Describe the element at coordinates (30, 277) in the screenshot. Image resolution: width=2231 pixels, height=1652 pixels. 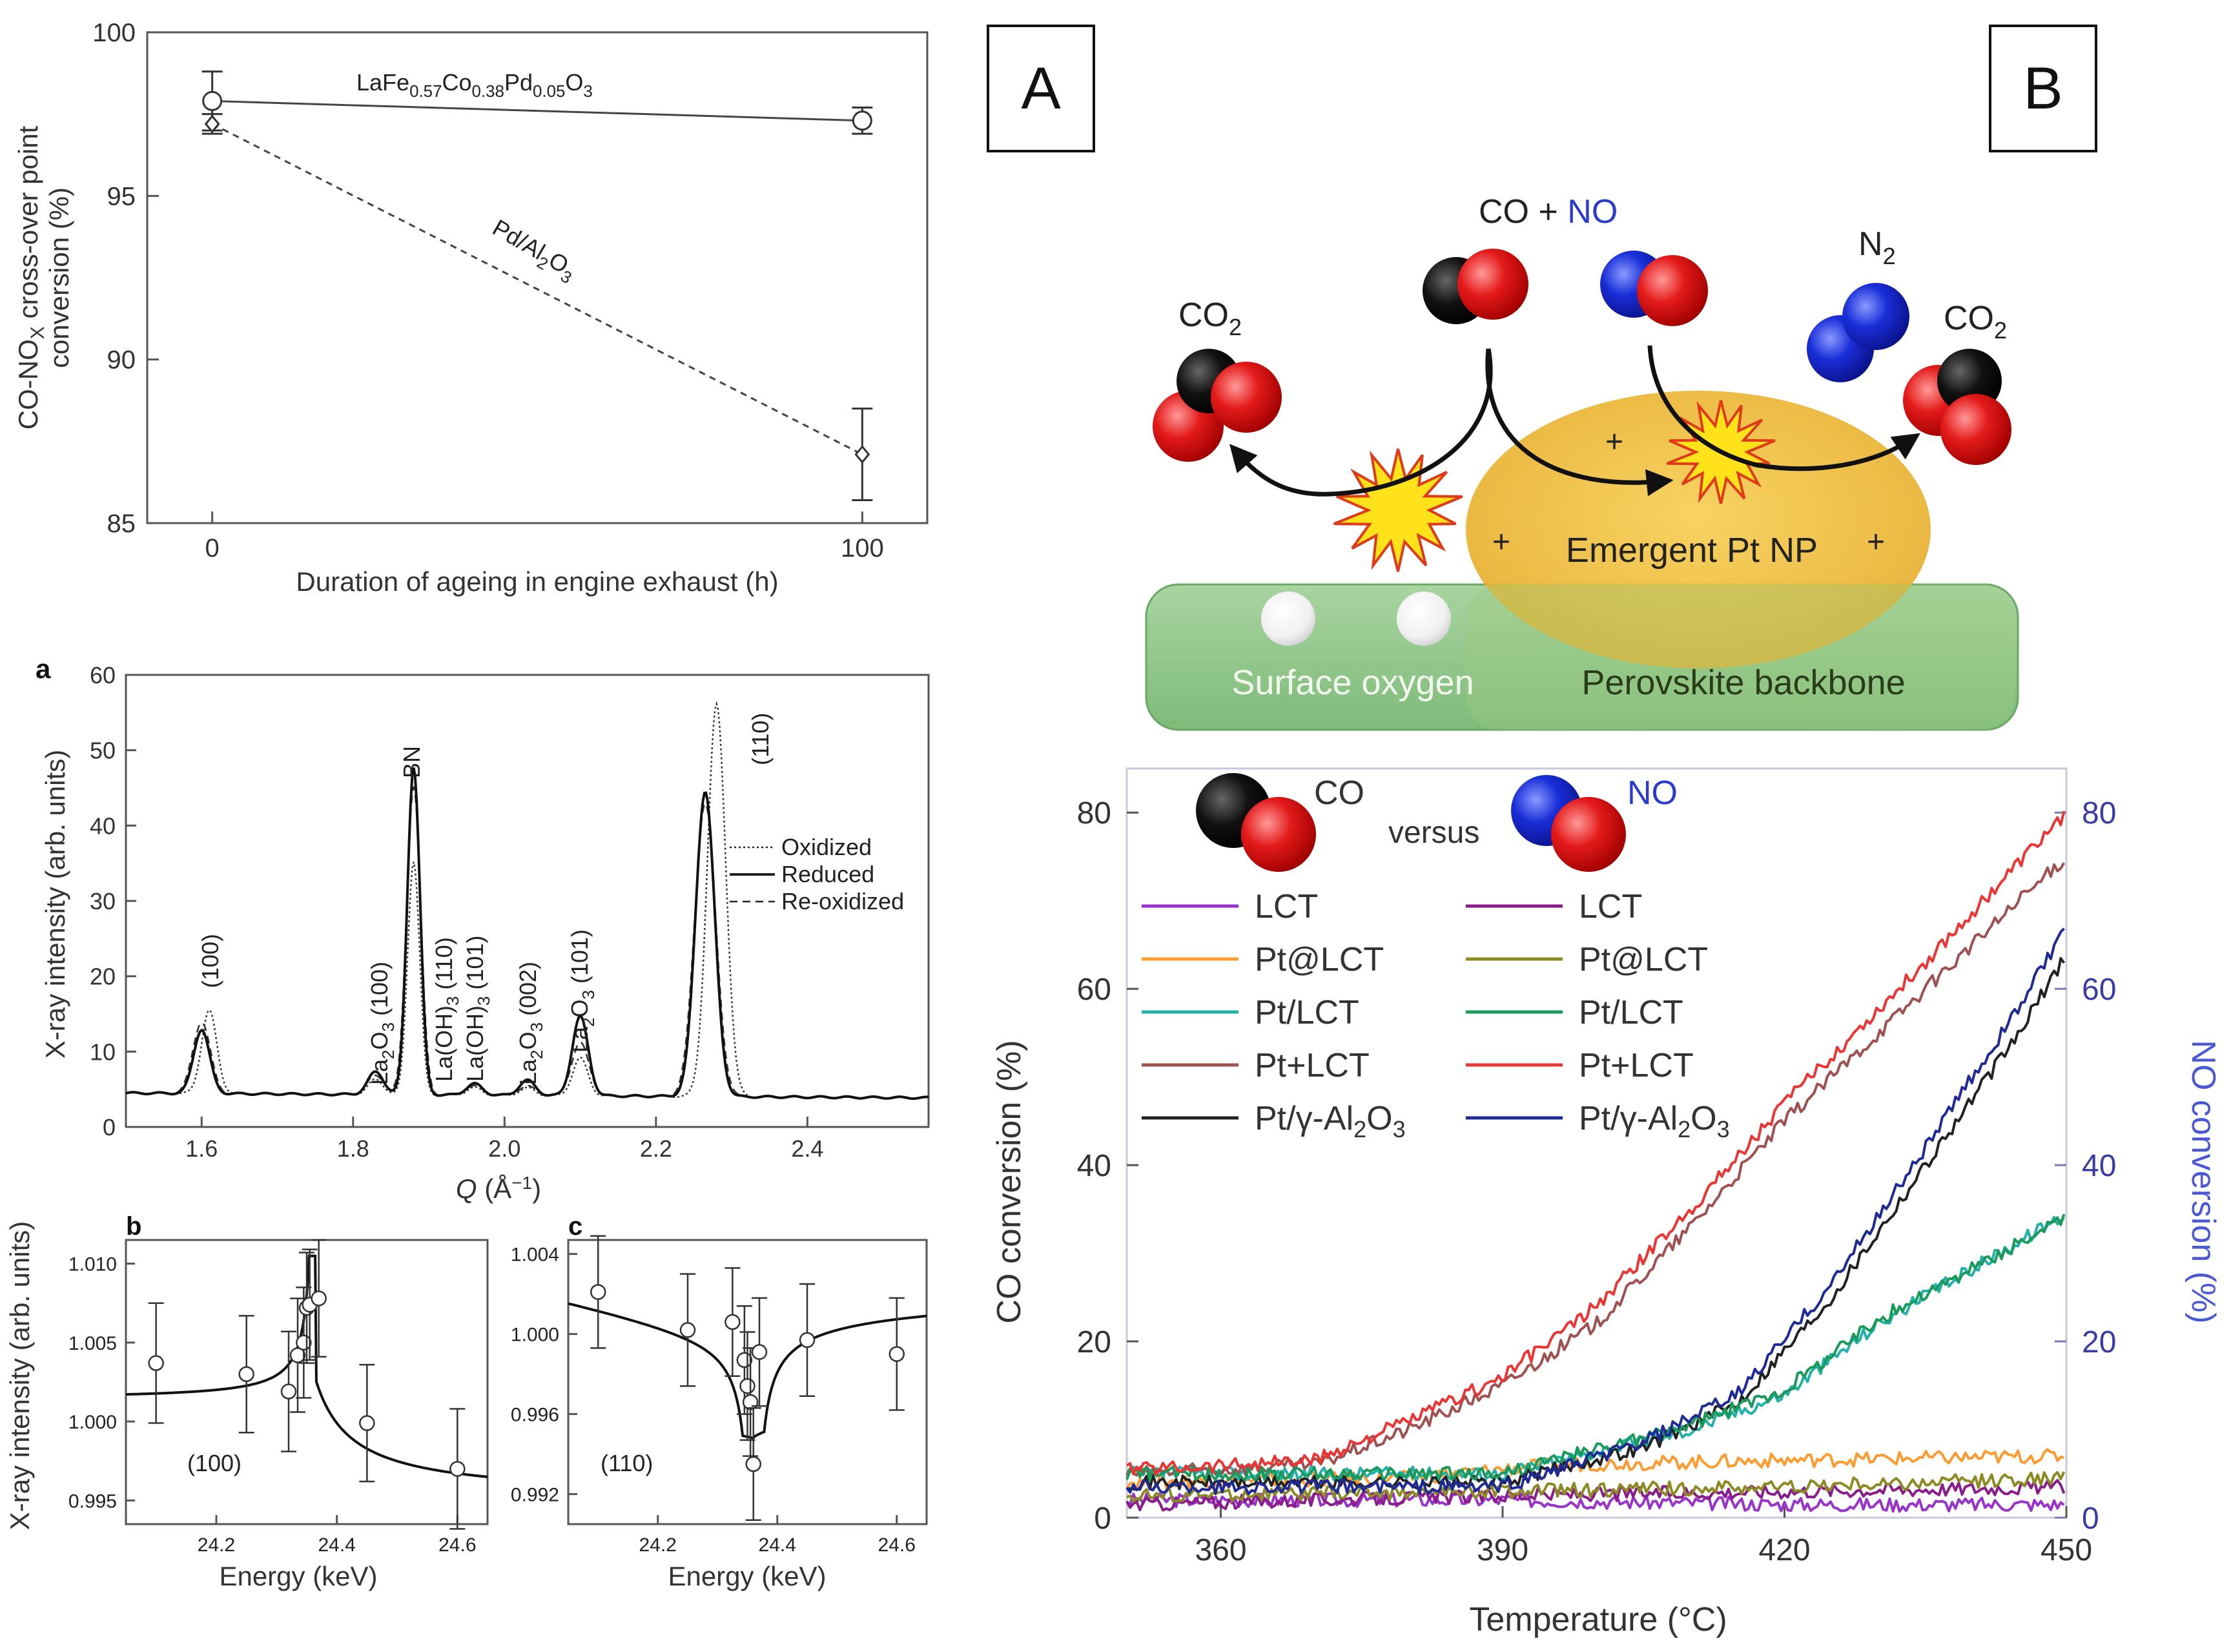
I see `svg-text: CO-NOX cross-over point` at that location.